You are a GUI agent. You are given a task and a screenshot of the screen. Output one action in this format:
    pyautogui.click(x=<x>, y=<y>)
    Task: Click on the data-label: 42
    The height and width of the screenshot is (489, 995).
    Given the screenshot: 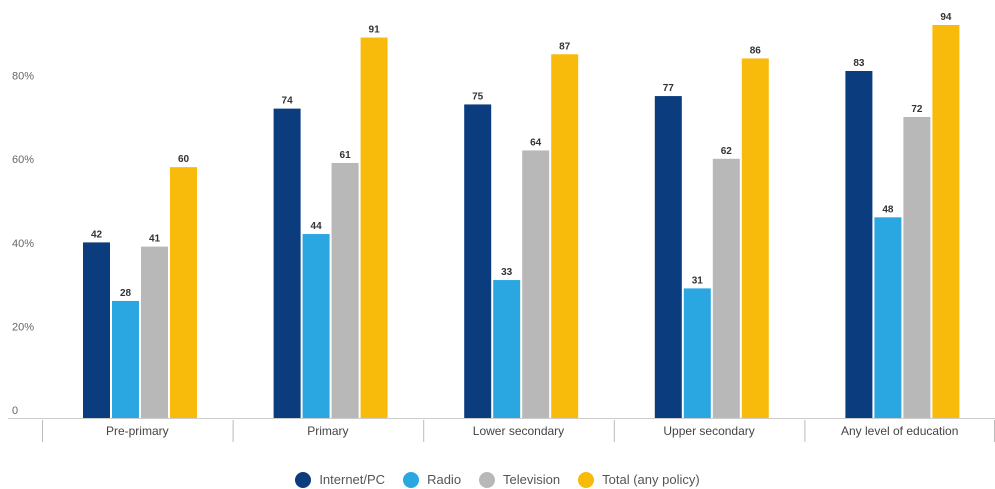 What is the action you would take?
    pyautogui.click(x=97, y=234)
    